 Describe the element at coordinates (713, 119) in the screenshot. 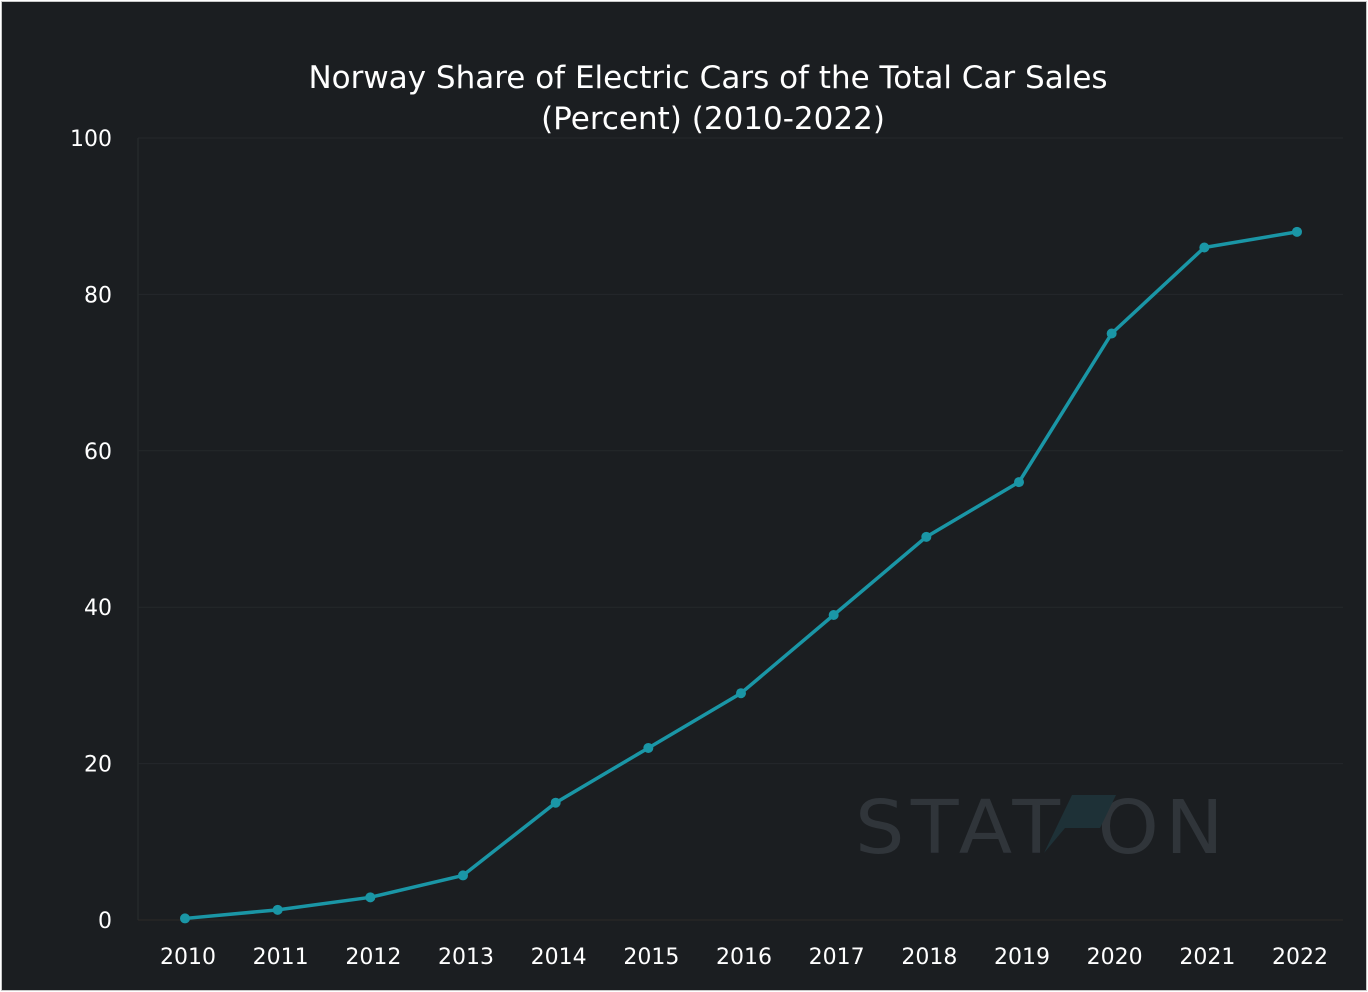

I see `chart-subtitle: (Percent) (2010-2022)` at that location.